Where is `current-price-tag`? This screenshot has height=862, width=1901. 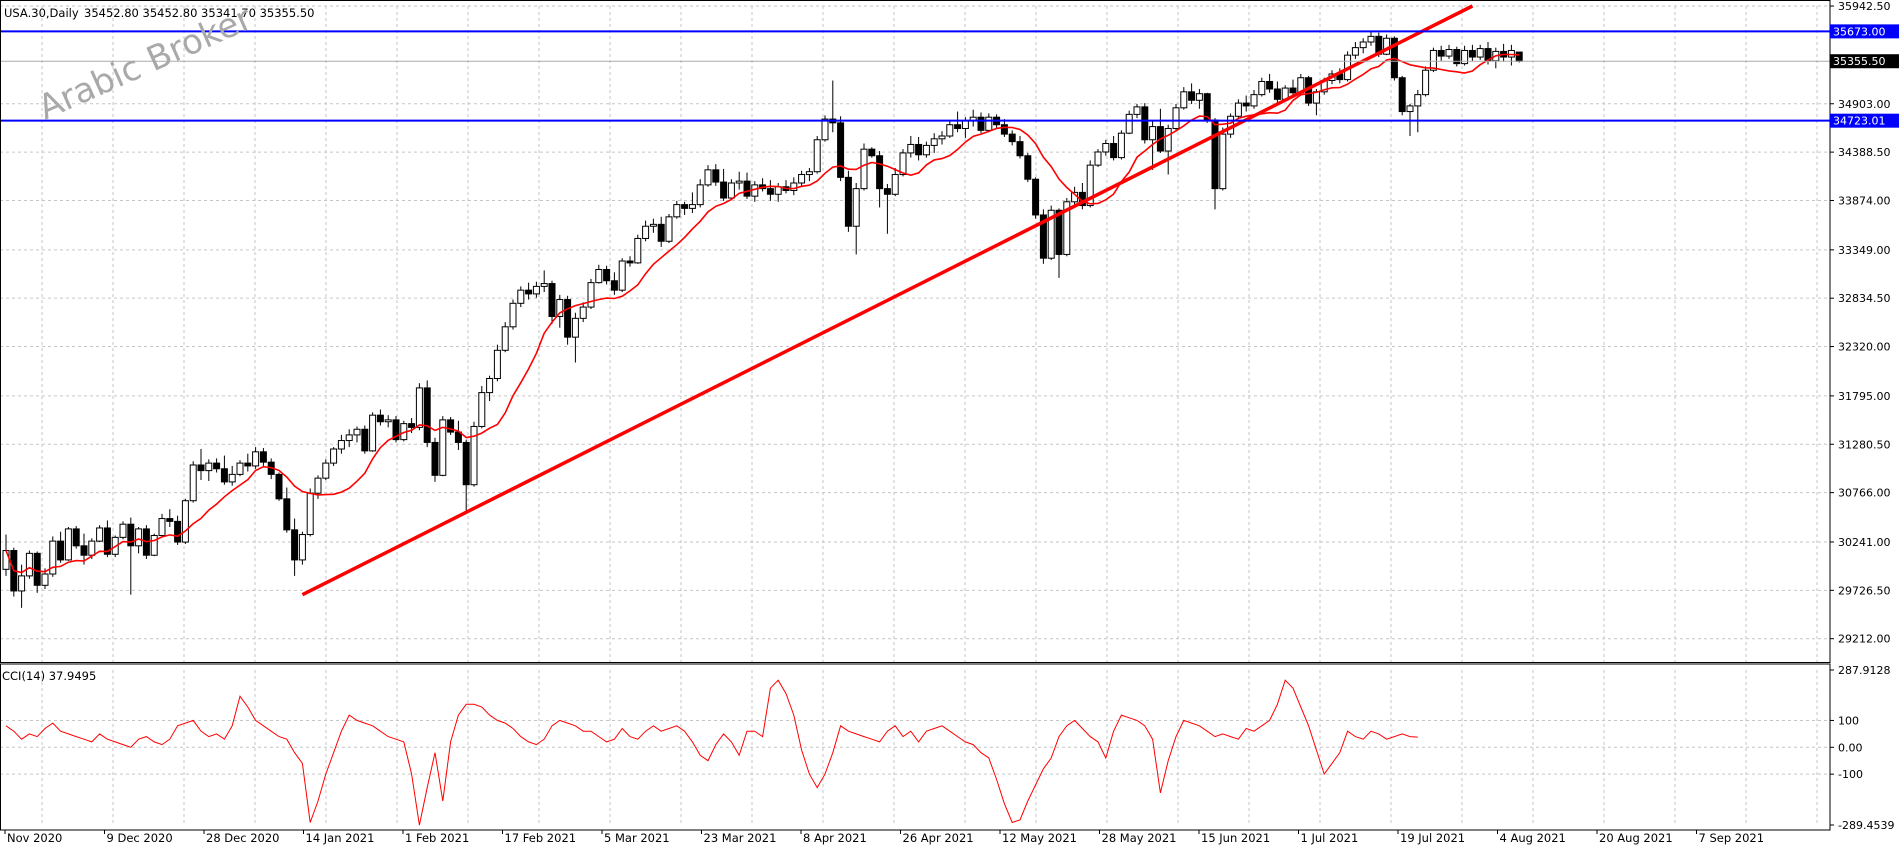
current-price-tag is located at coordinates (1864, 61).